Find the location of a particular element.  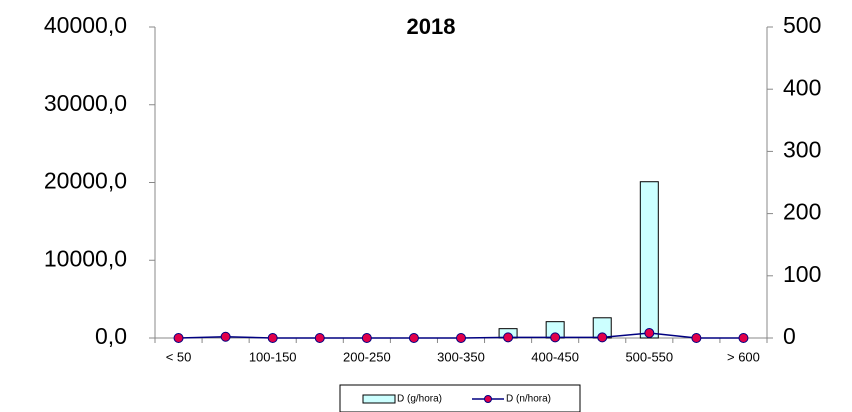

legend-marker is located at coordinates (488, 399).